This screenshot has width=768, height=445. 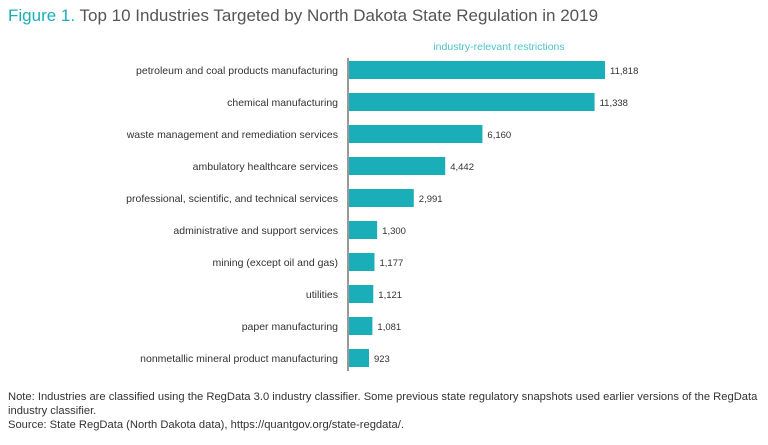 I want to click on value-label: 4,442, so click(x=462, y=167).